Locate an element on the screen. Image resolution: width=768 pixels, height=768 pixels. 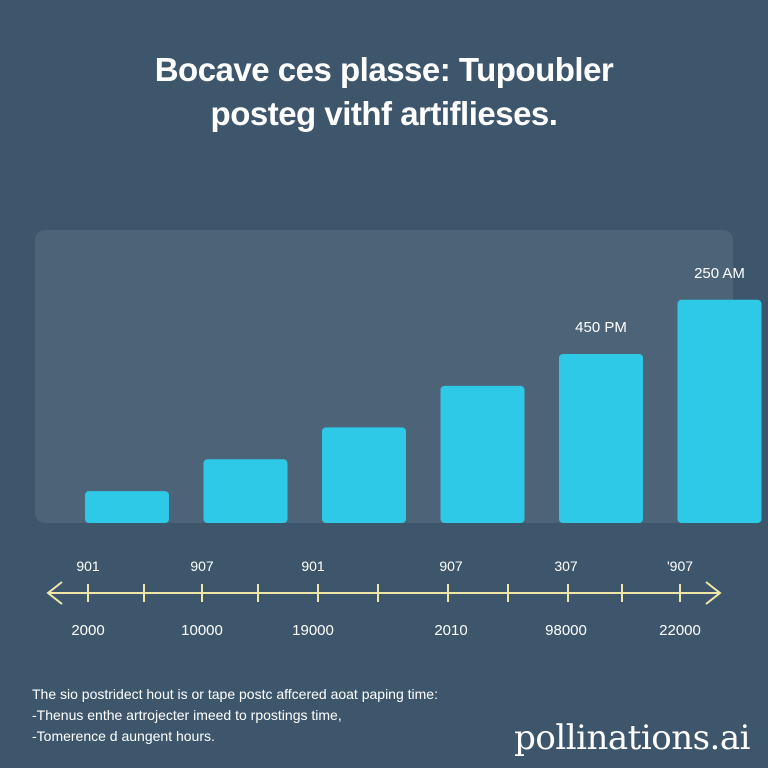
chart-title-line-1: Bocave ces plasse: Tupoubler is located at coordinates (384, 69).